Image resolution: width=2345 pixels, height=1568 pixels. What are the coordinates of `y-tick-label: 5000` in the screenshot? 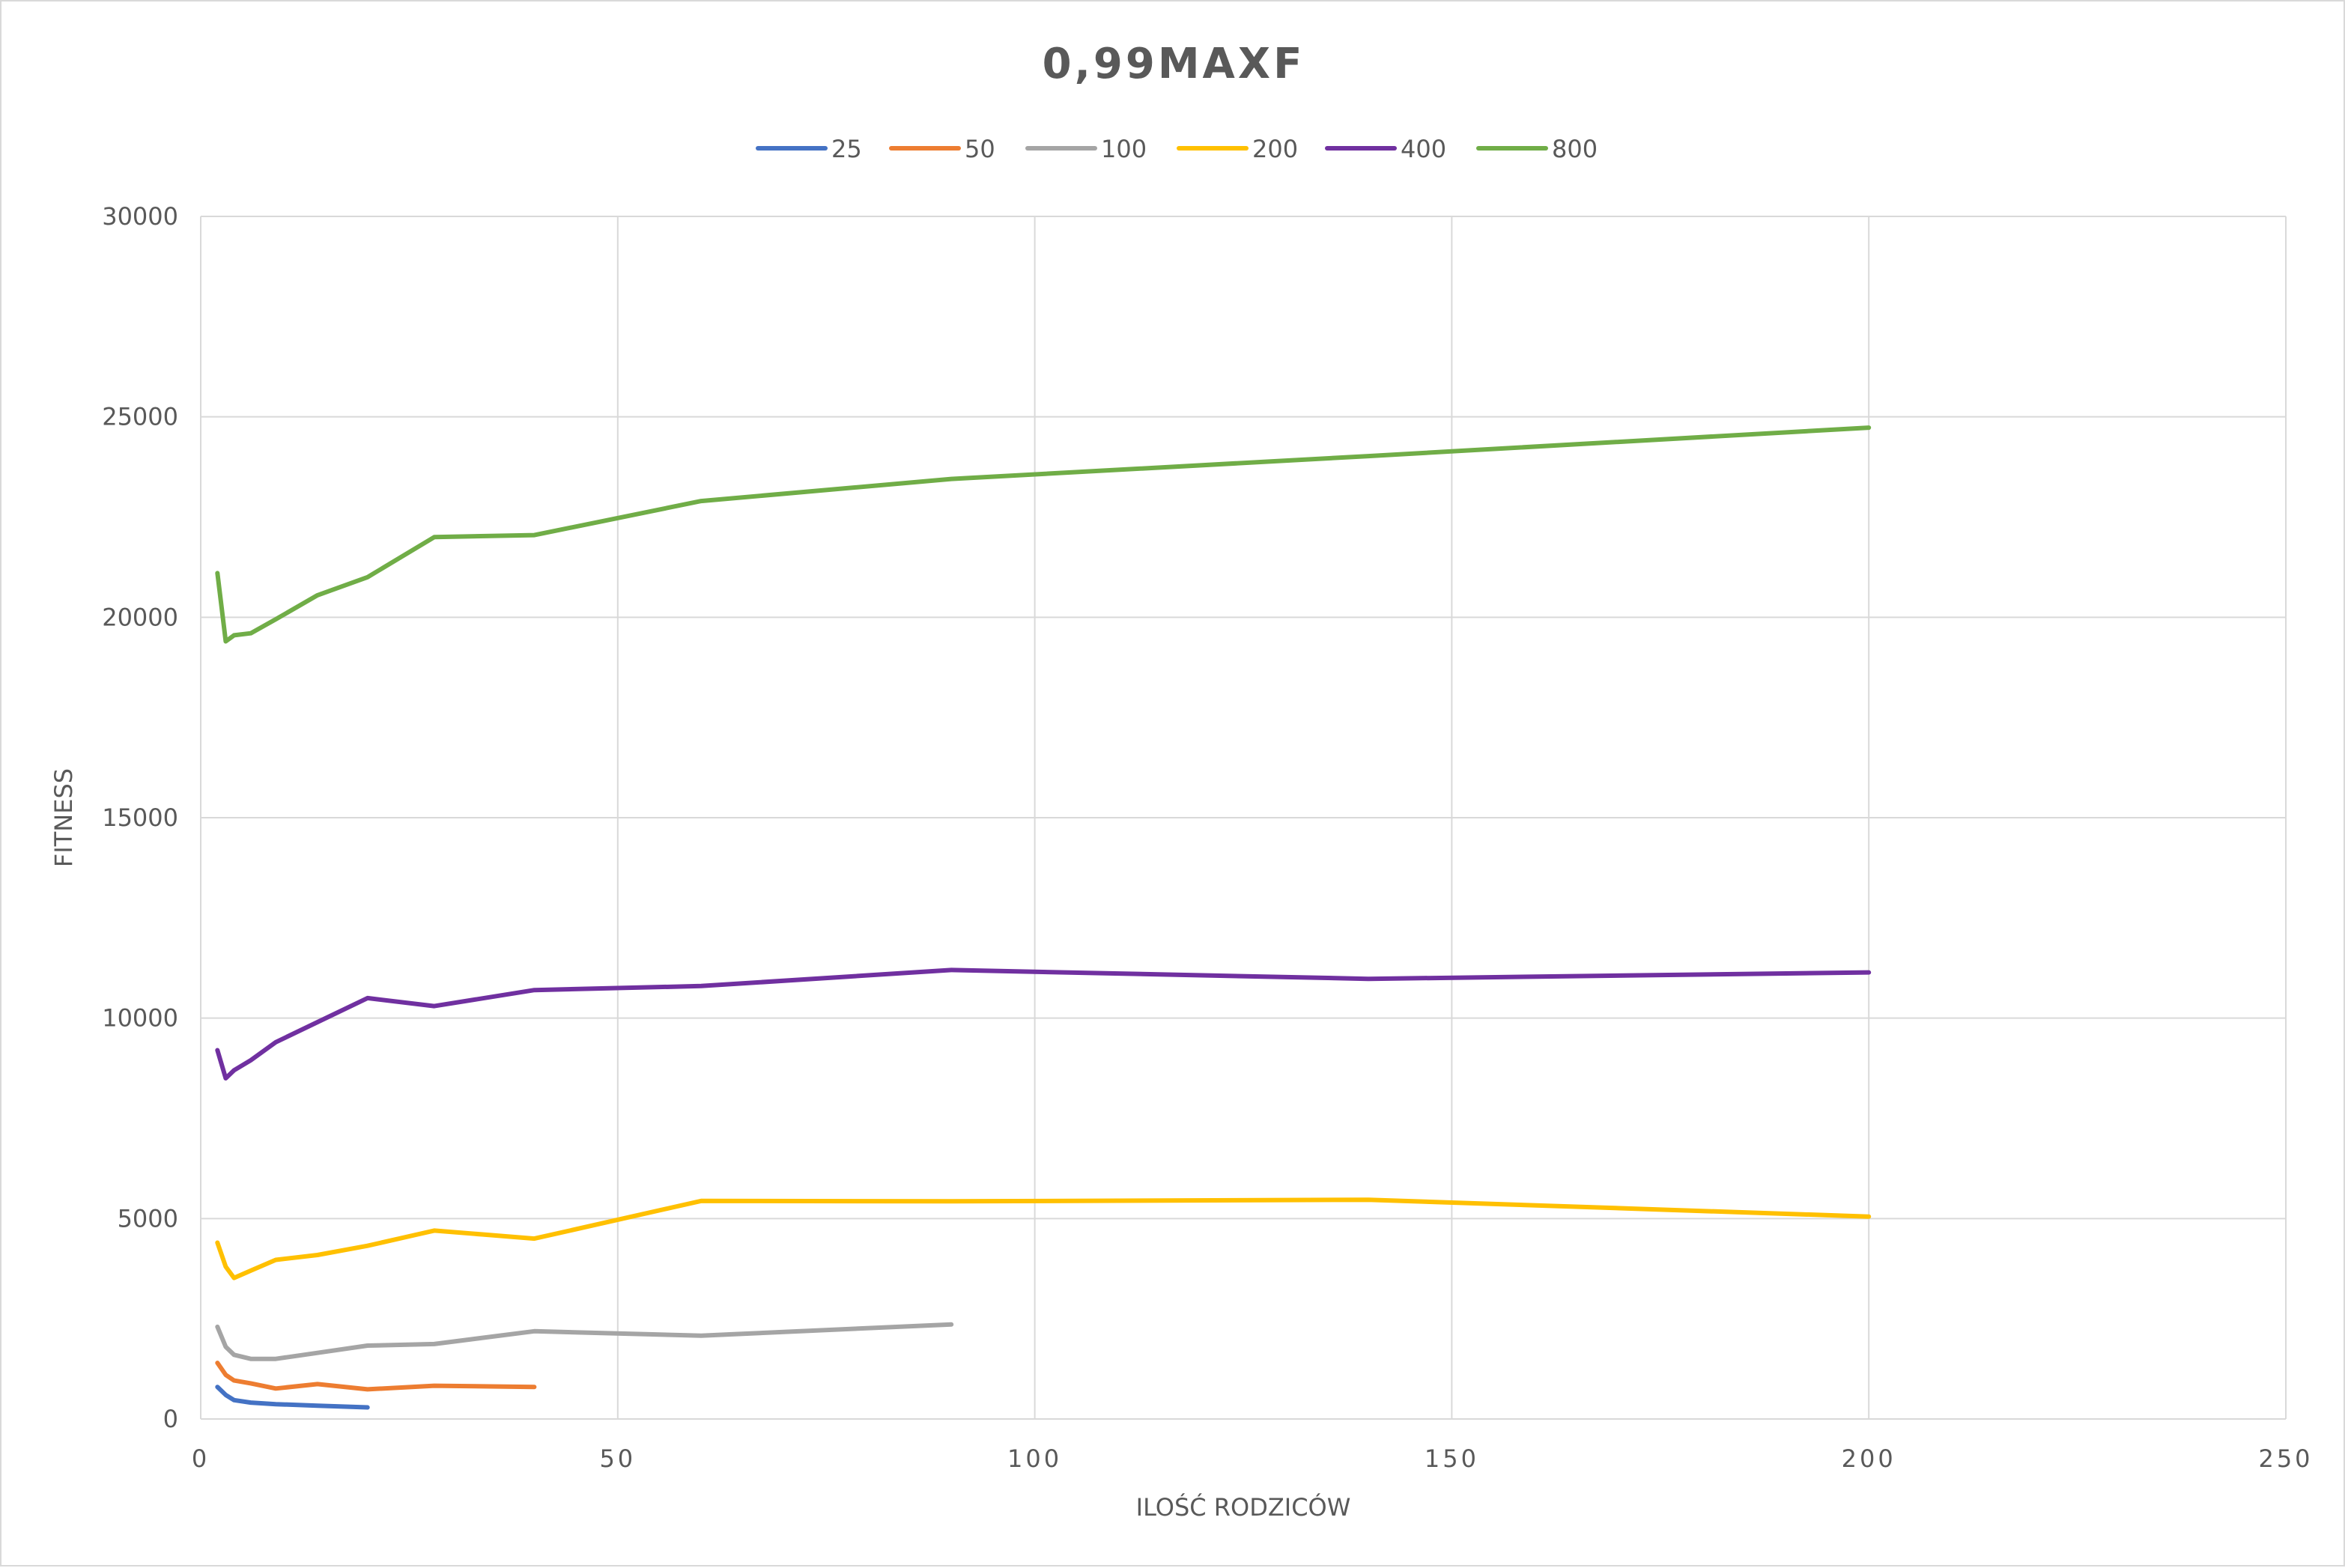 It's located at (148, 1219).